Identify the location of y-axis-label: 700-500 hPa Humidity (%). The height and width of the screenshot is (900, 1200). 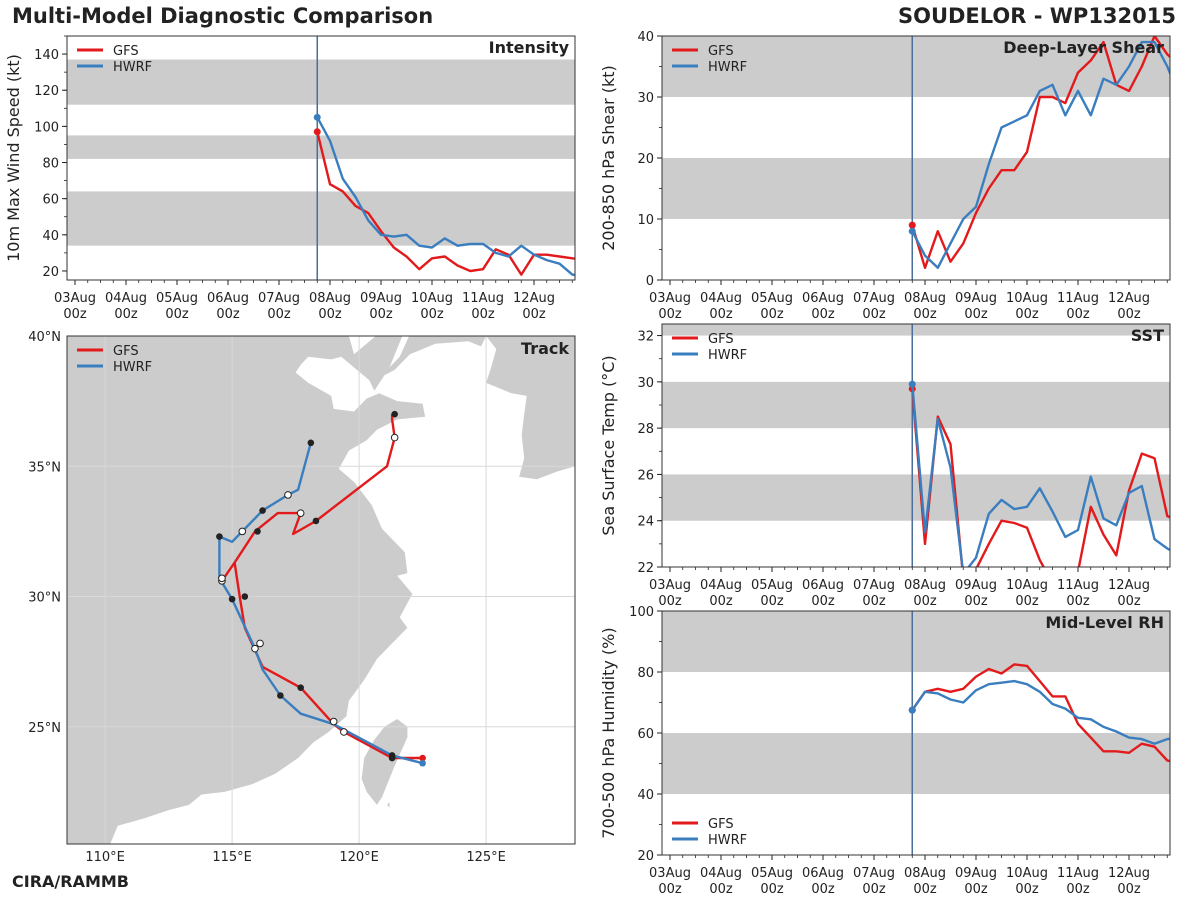
(608, 732).